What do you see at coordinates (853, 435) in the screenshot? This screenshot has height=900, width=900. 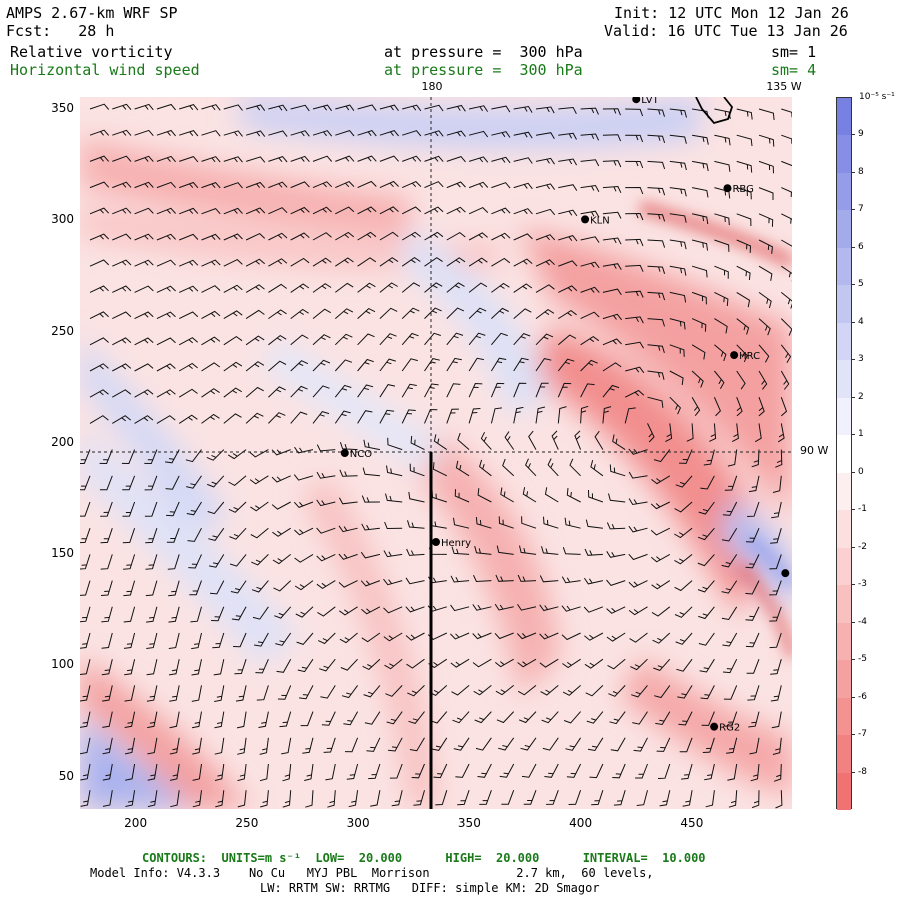 I see `colorbar-tick` at bounding box center [853, 435].